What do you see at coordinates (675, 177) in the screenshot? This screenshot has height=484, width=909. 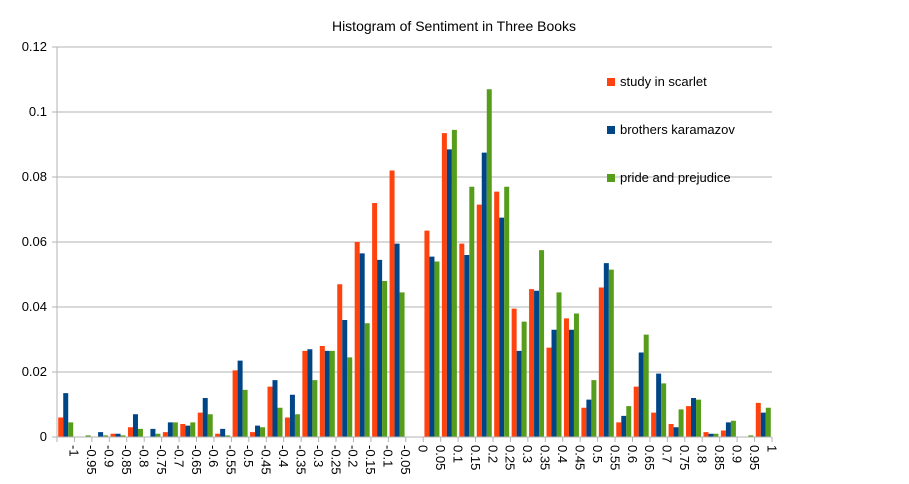 I see `legend-label: pride and prejudice` at bounding box center [675, 177].